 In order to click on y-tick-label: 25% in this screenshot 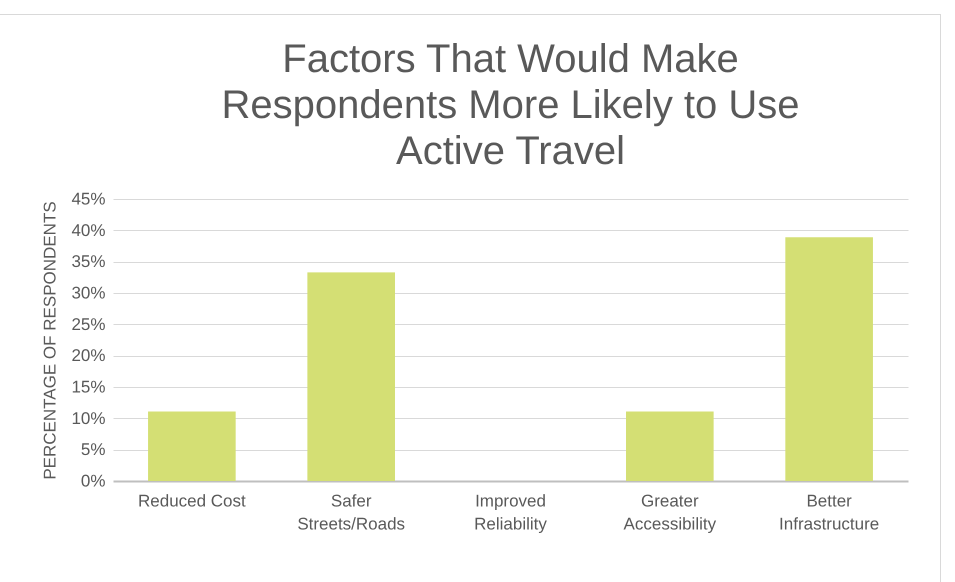, I will do `click(88, 324)`.